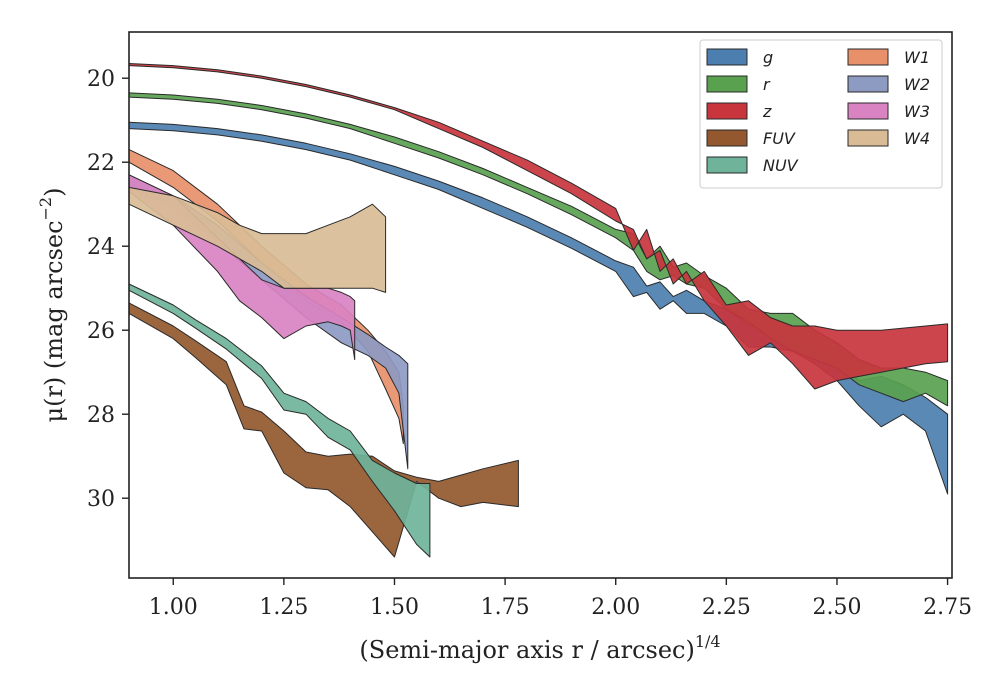 The width and height of the screenshot is (1000, 700). I want to click on x-tick-label: 2.00, so click(615, 607).